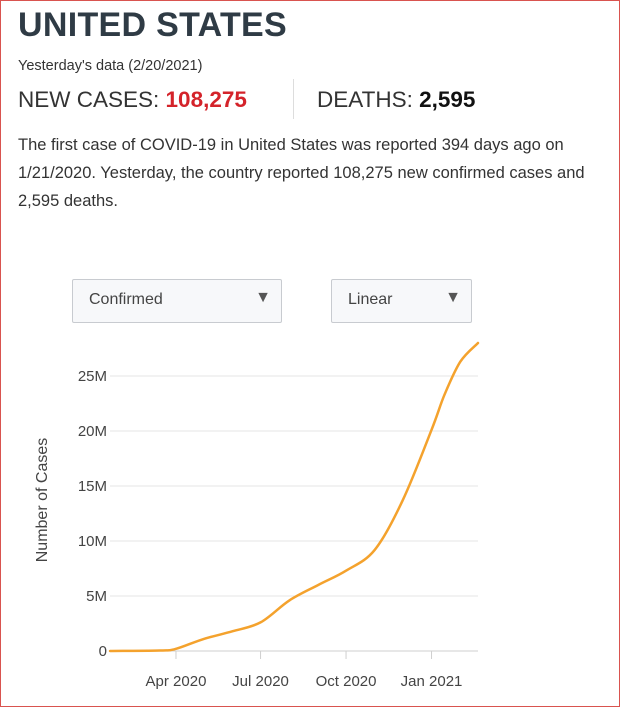  What do you see at coordinates (152, 25) in the screenshot?
I see `country-title: UNITED STATES` at bounding box center [152, 25].